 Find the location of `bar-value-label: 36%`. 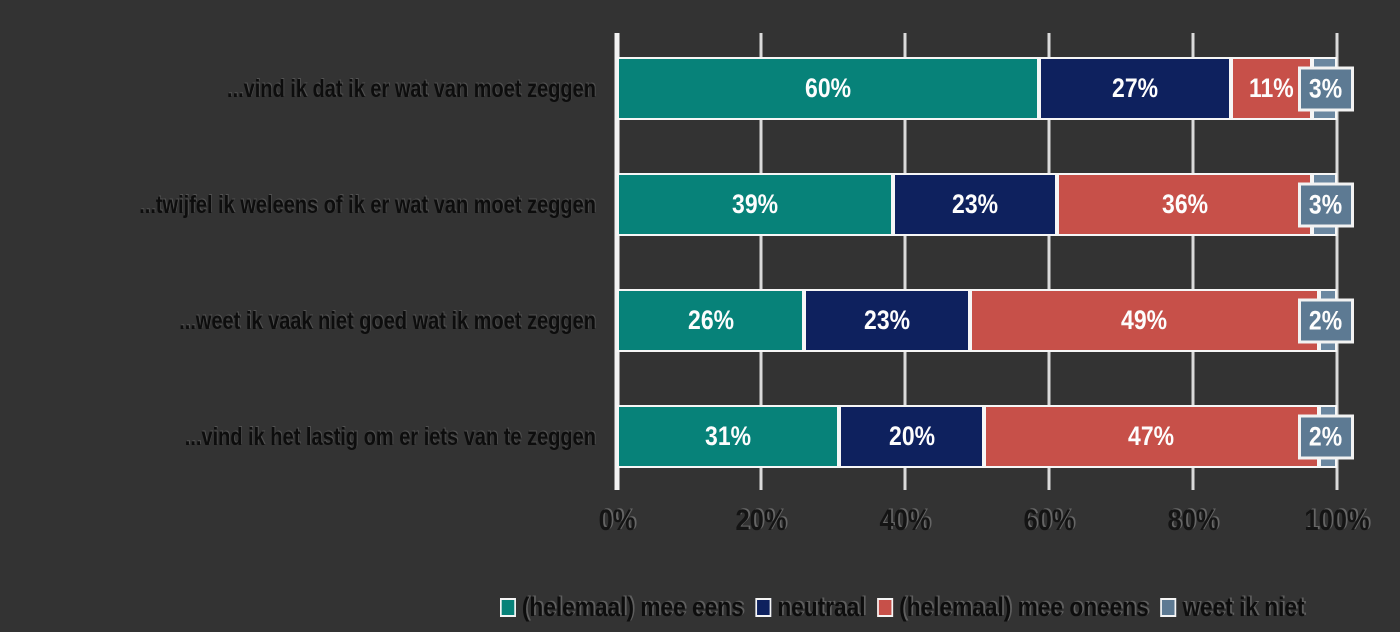

bar-value-label: 36% is located at coordinates (1184, 204).